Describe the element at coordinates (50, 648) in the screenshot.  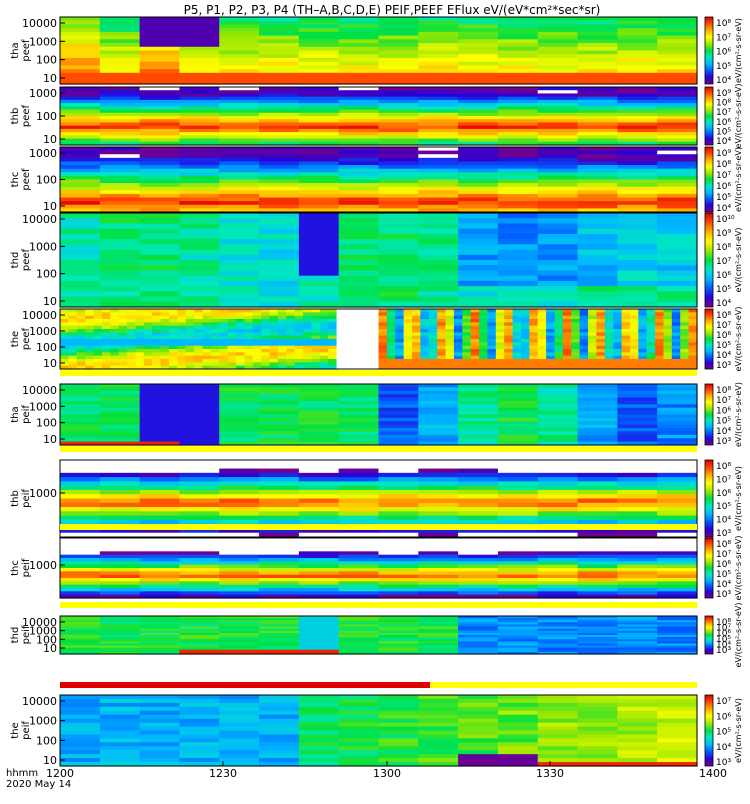
I see `y-tick-label: 10` at that location.